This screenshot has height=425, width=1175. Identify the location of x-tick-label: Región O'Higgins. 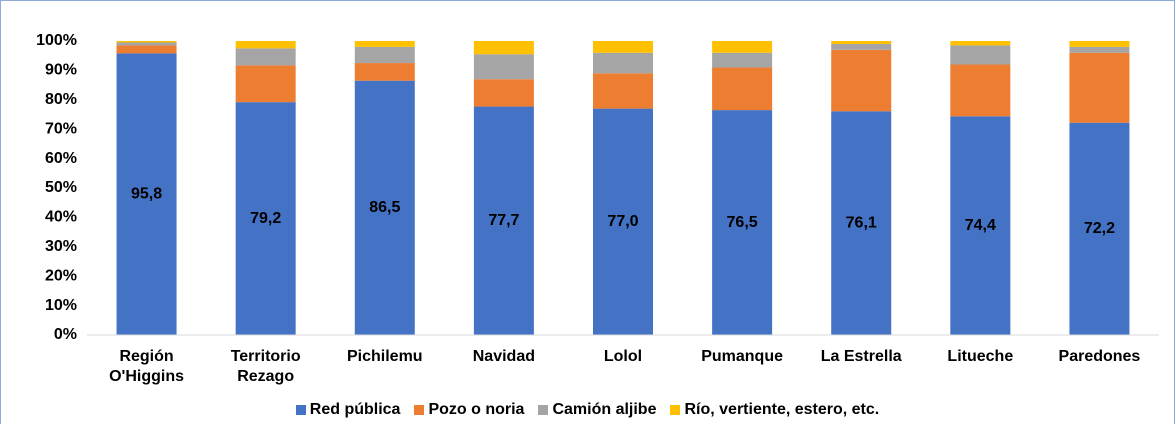
(147, 366).